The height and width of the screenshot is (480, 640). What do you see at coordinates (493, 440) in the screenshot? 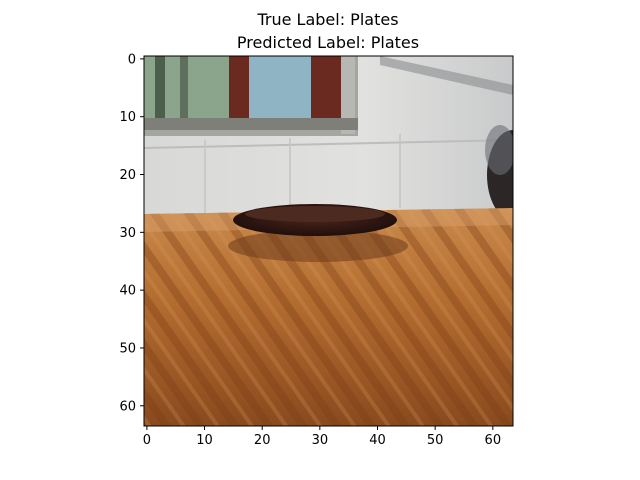
I see `x-tick-label: 60` at bounding box center [493, 440].